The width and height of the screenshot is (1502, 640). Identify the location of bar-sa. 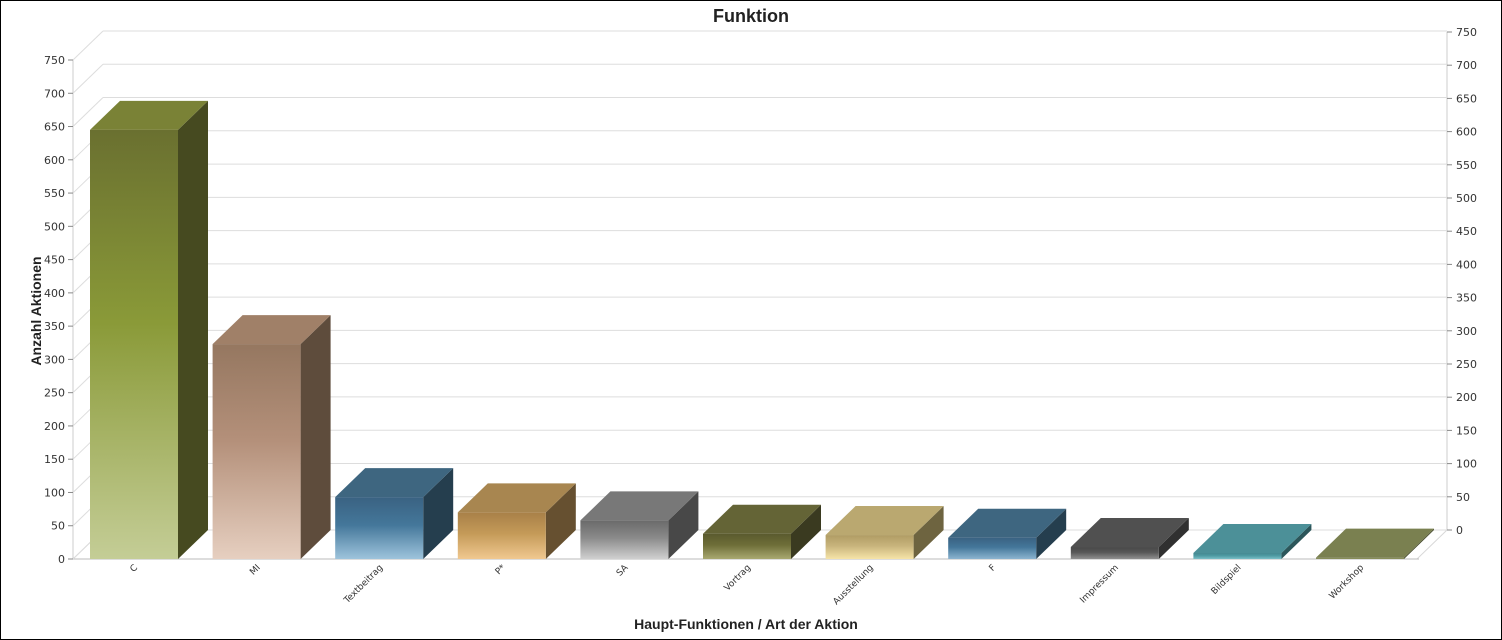
(639, 525).